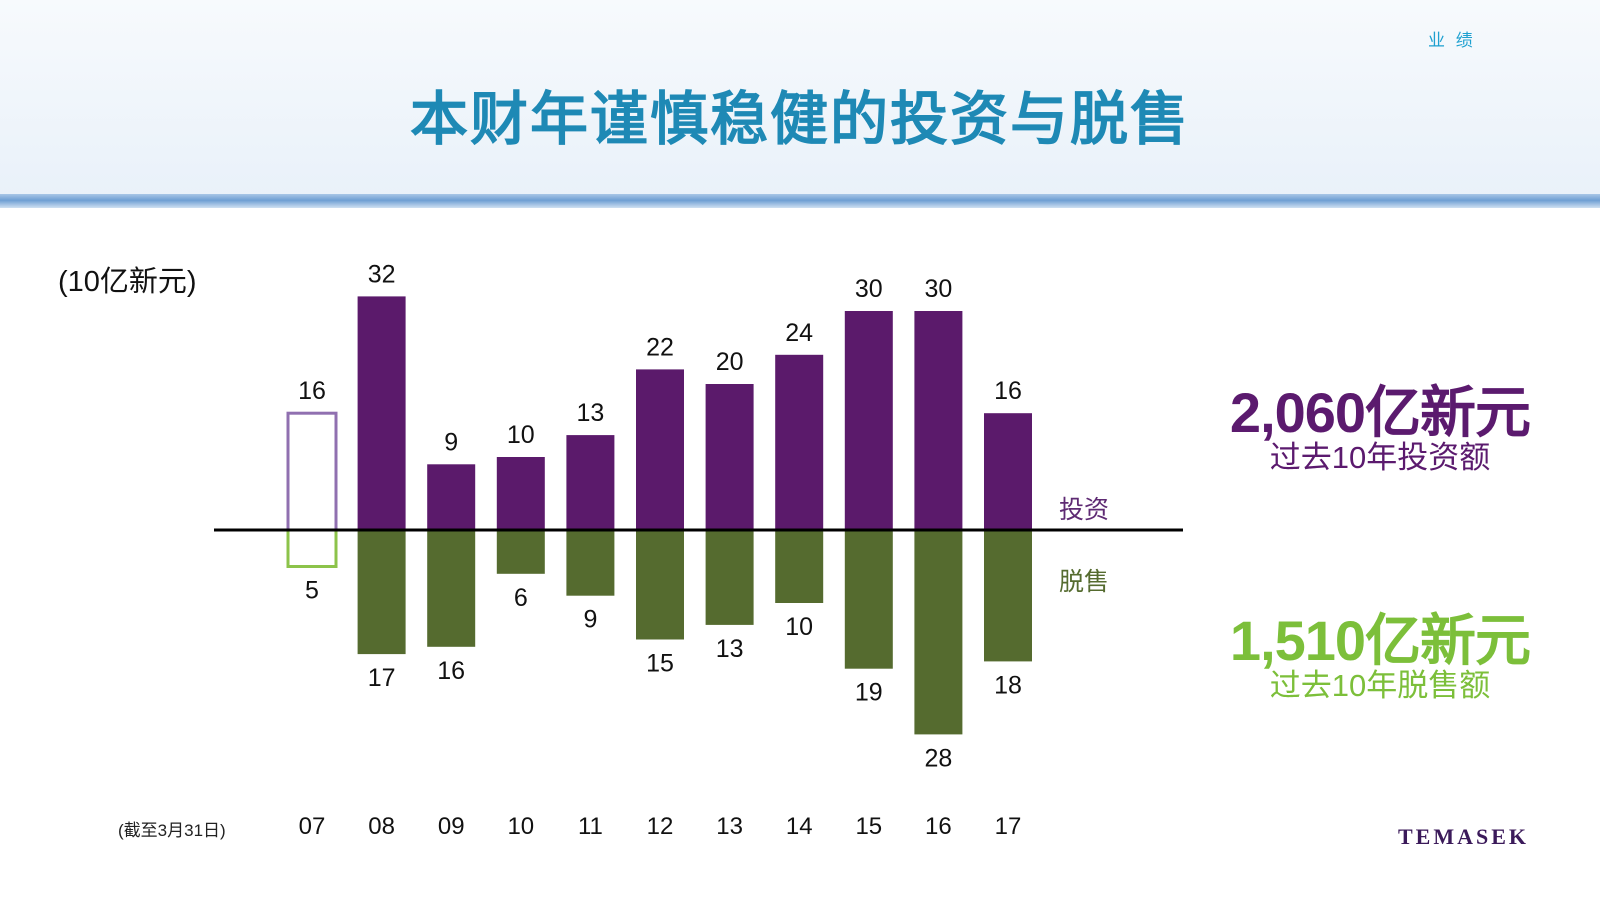  What do you see at coordinates (312, 826) in the screenshot?
I see `x-tick-label-07: 07` at bounding box center [312, 826].